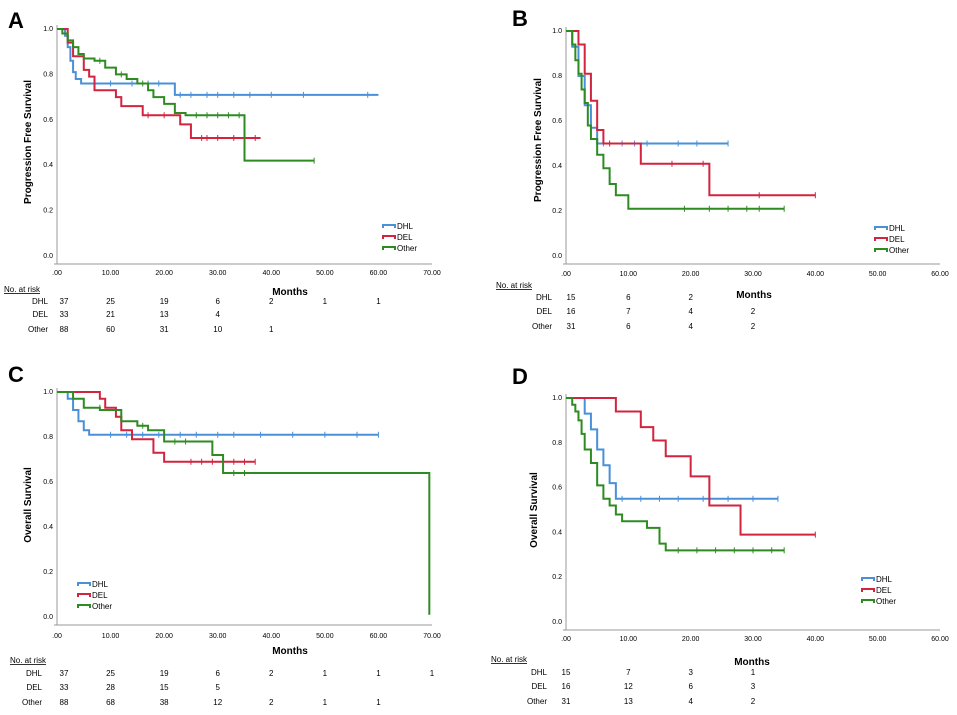  I want to click on risk-count: 7, so click(628, 672).